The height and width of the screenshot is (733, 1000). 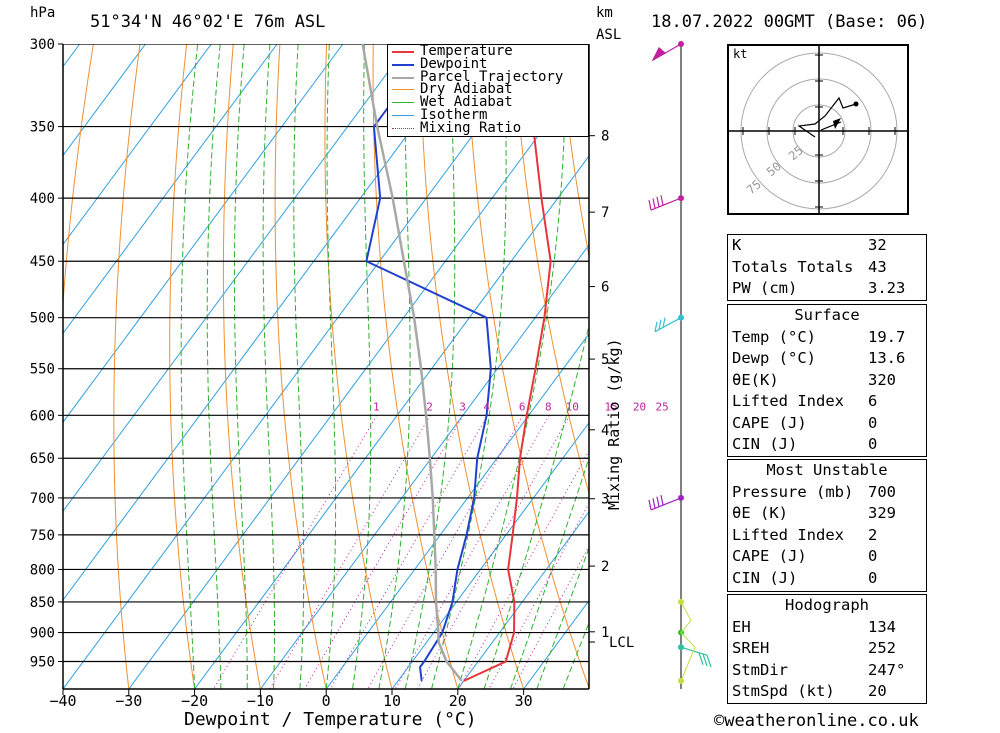 I want to click on surface-title: Surface, so click(x=827, y=315).